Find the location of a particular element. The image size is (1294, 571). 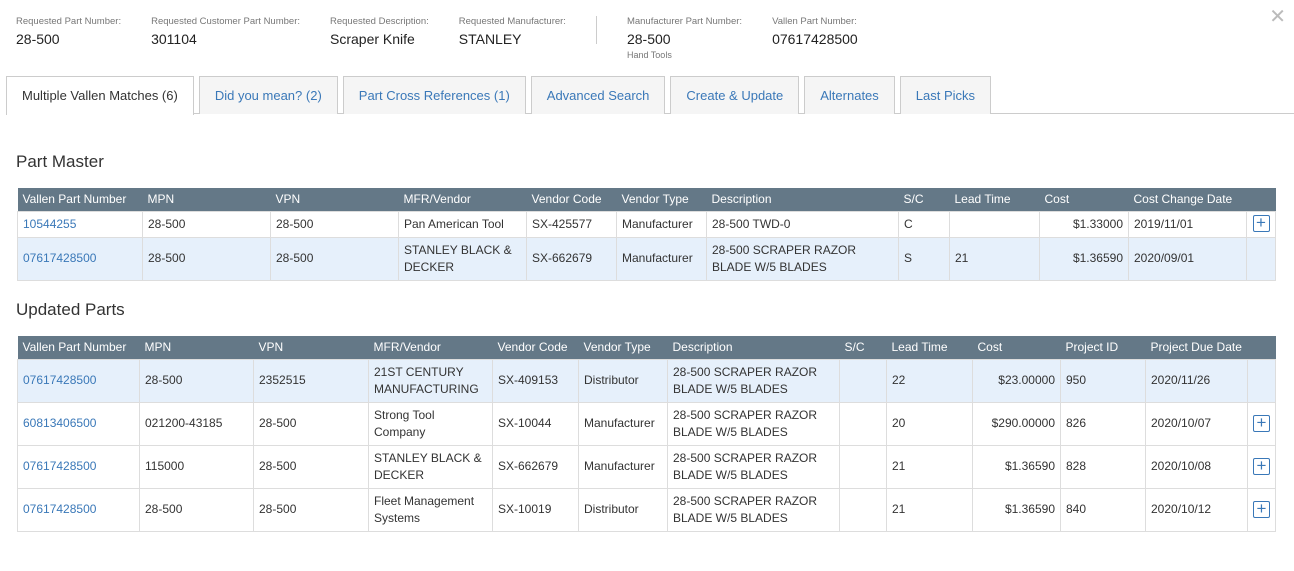

tab: Did you mean? (2) is located at coordinates (268, 95).